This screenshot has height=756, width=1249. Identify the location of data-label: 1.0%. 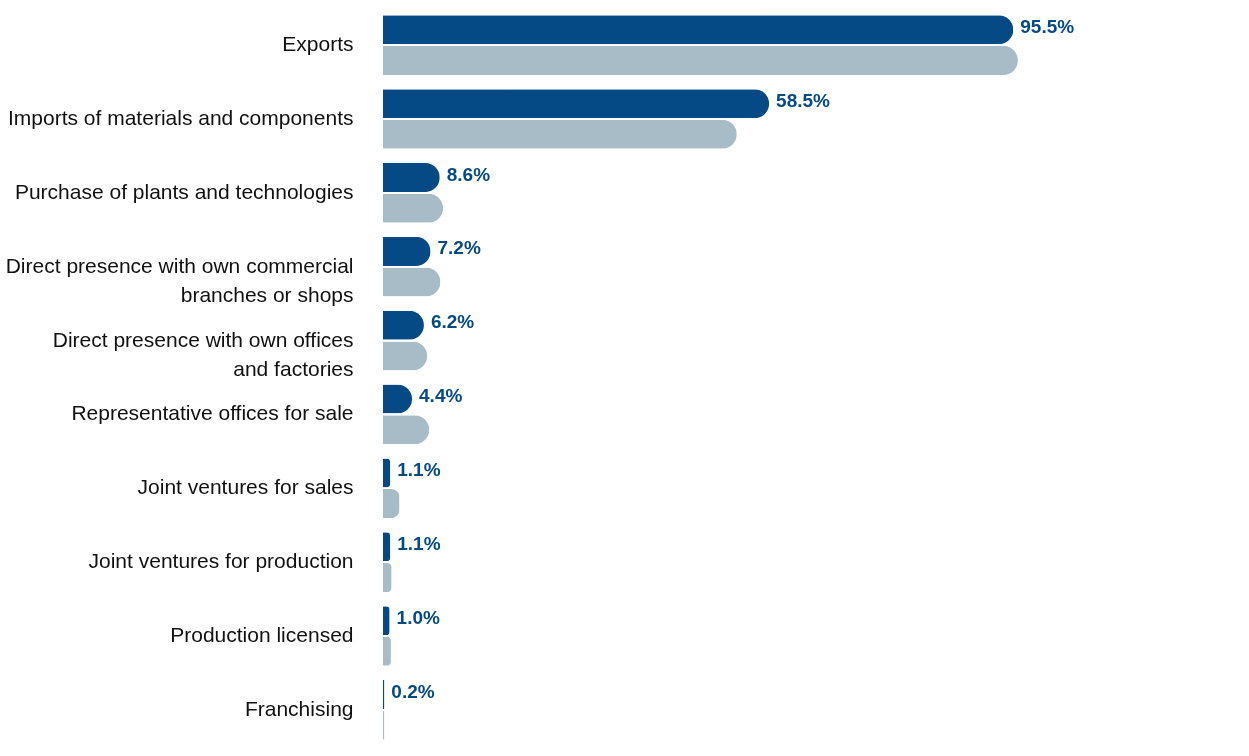
(418, 617).